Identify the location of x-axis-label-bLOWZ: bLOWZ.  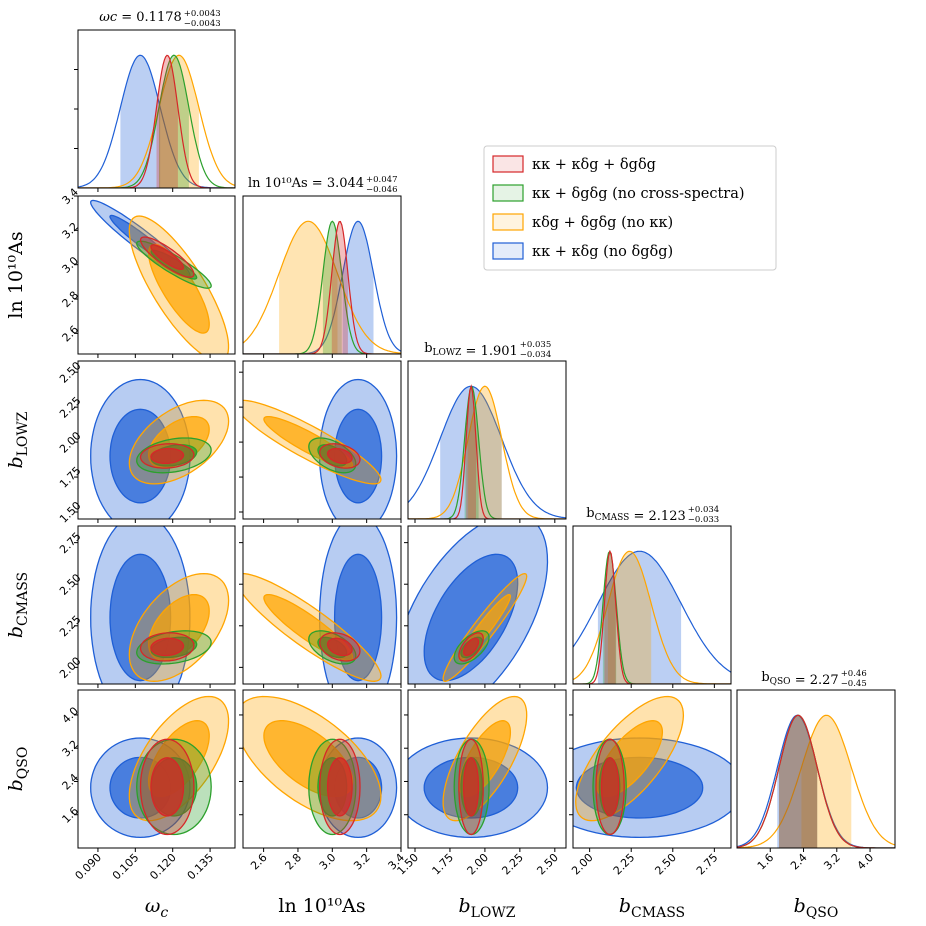
(486, 908).